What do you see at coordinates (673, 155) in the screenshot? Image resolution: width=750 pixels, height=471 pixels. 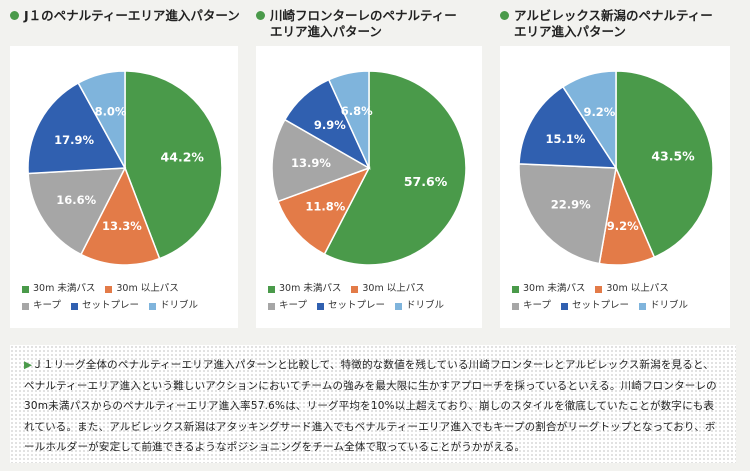 I see `data-label-short-pass: 43.5%` at bounding box center [673, 155].